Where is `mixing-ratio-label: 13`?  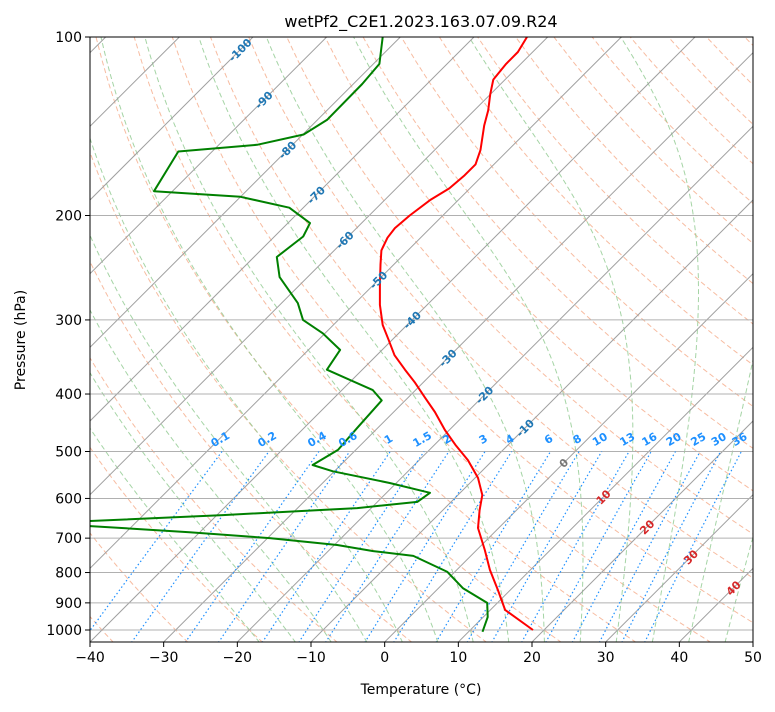
mixing-ratio-label: 13 is located at coordinates (627, 439).